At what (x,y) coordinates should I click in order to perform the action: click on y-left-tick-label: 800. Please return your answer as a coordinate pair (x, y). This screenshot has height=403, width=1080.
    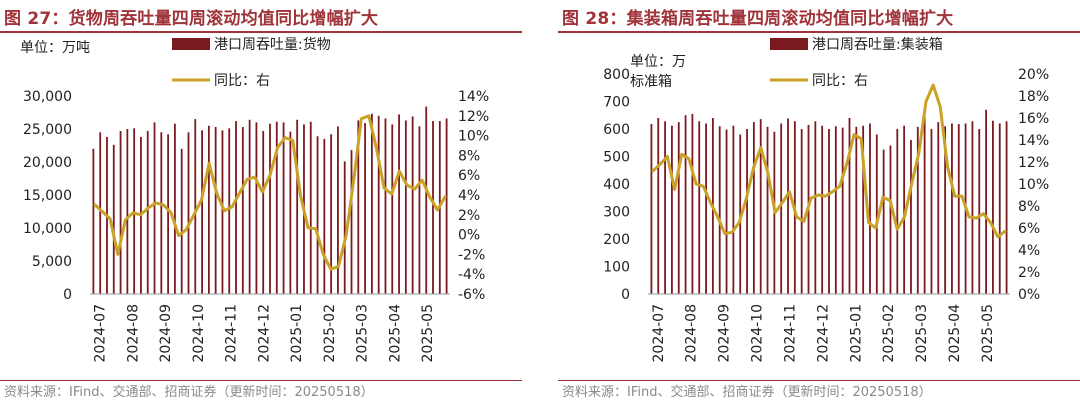
    Looking at the image, I should click on (616, 75).